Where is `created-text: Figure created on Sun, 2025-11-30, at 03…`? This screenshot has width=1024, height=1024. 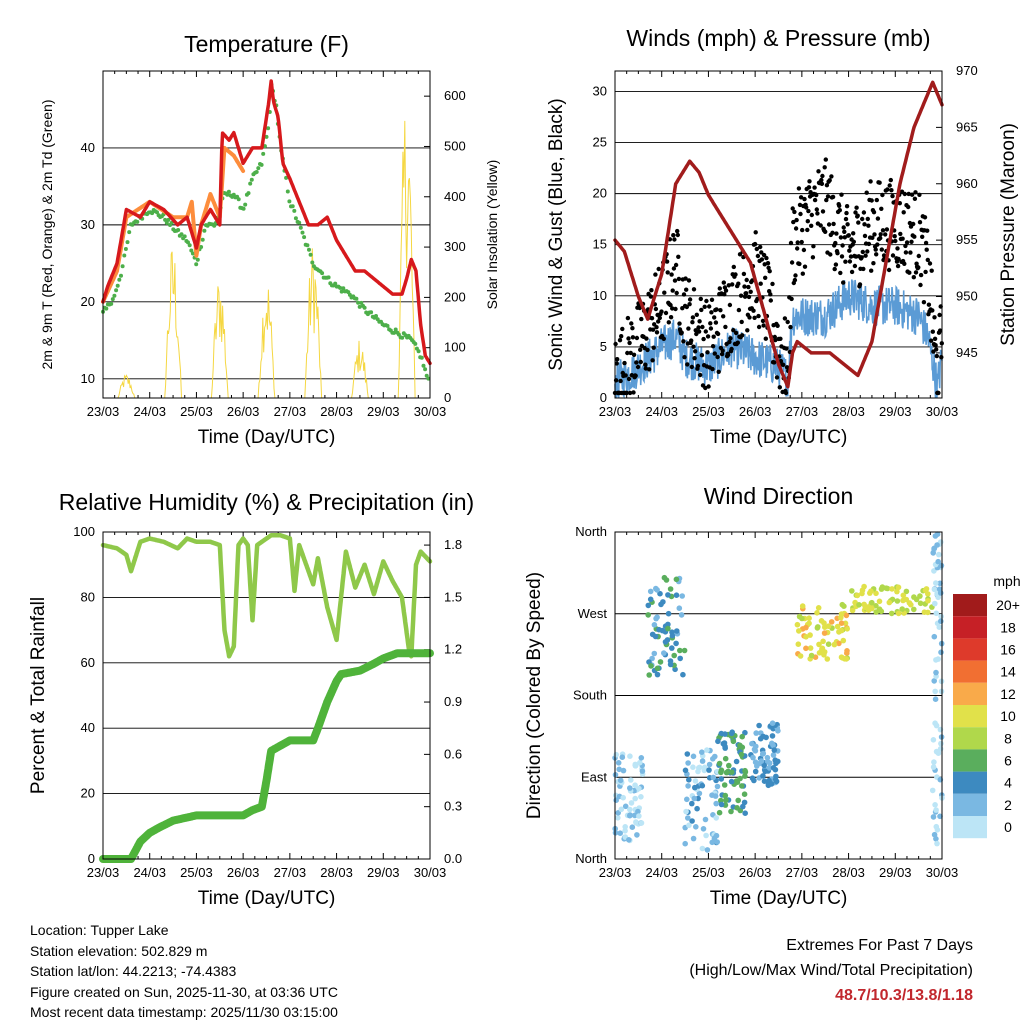 created-text: Figure created on Sun, 2025-11-30, at 03… is located at coordinates (184, 991).